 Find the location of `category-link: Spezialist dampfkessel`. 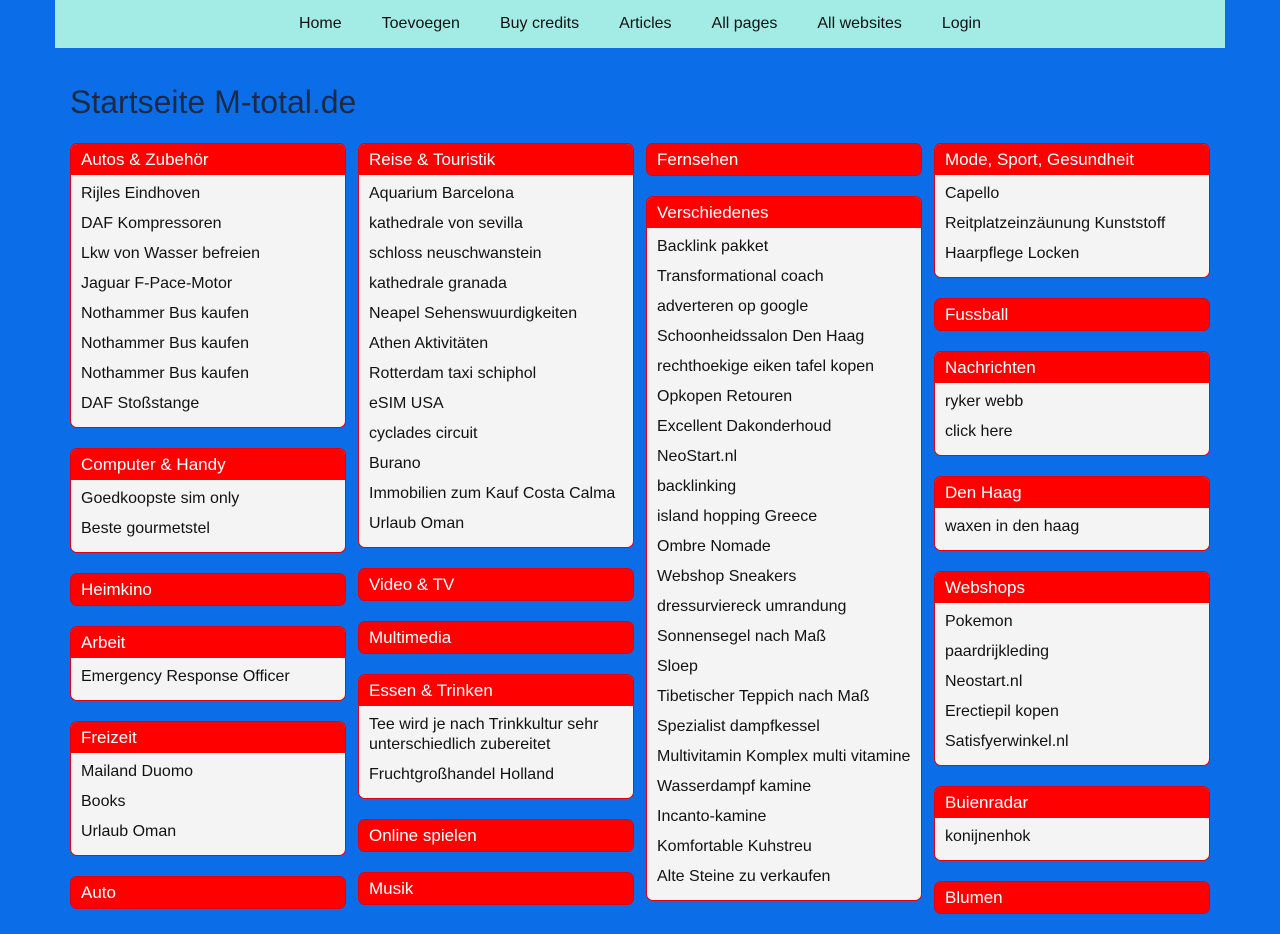

category-link: Spezialist dampfkessel is located at coordinates (738, 726).